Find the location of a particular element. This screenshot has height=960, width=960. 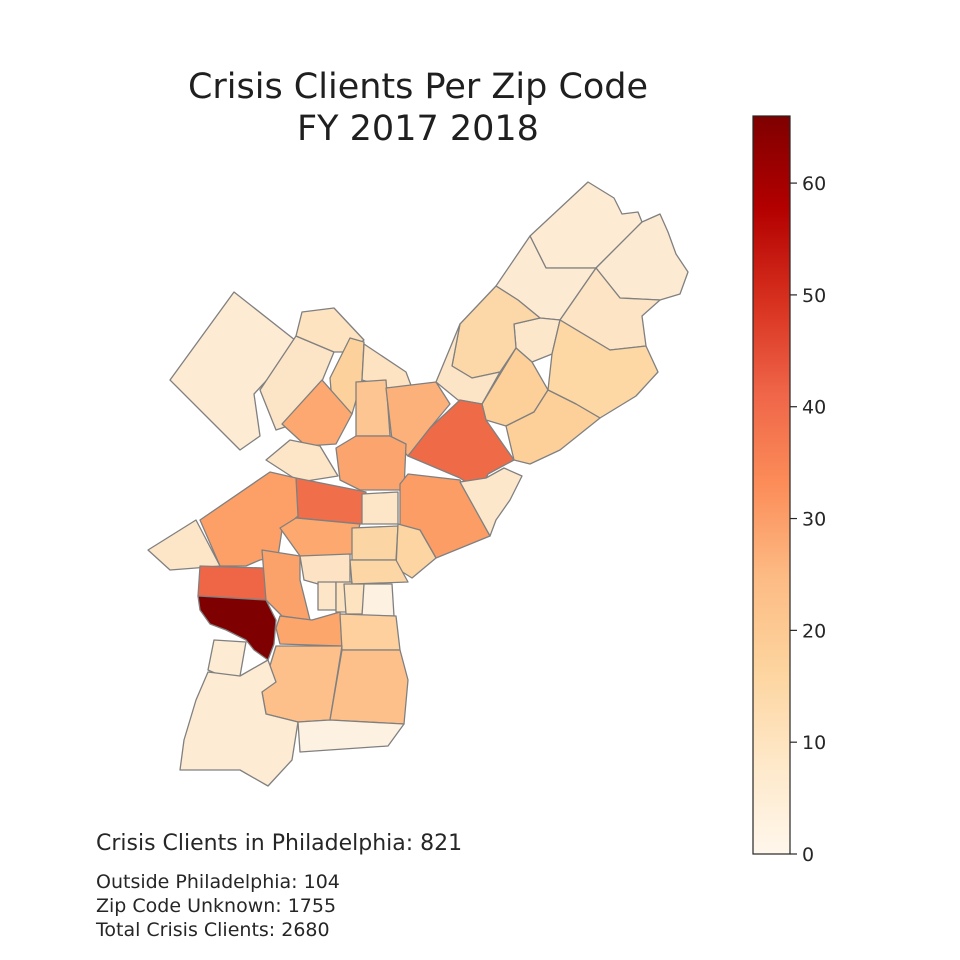

colorbar-tick-label: 40 is located at coordinates (814, 408).